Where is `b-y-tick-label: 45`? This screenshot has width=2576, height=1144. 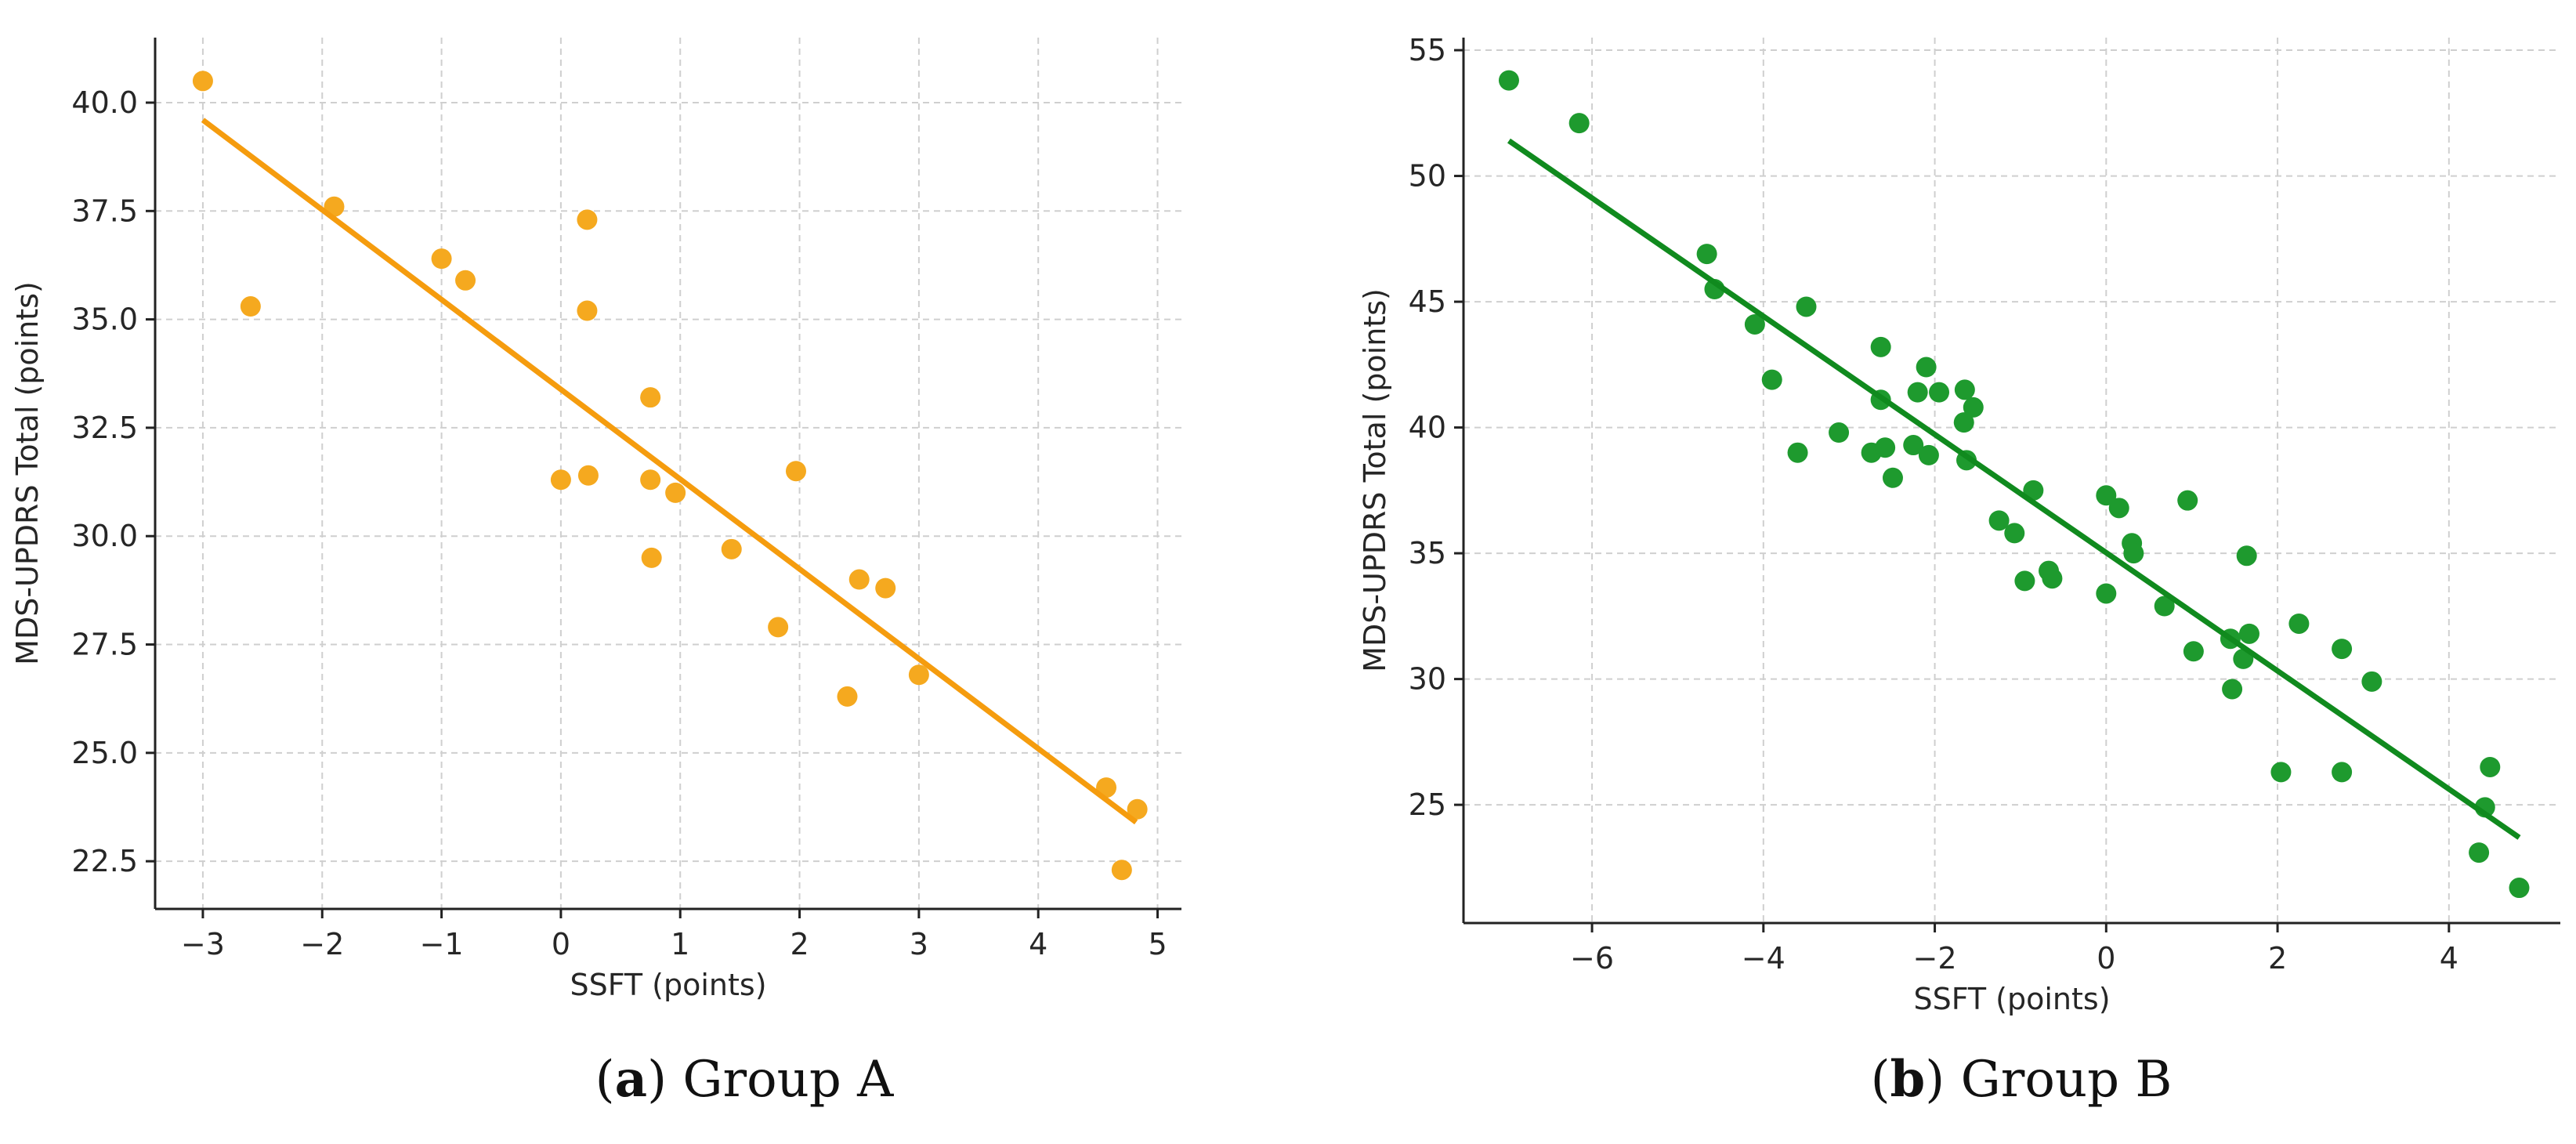 b-y-tick-label: 45 is located at coordinates (1428, 301).